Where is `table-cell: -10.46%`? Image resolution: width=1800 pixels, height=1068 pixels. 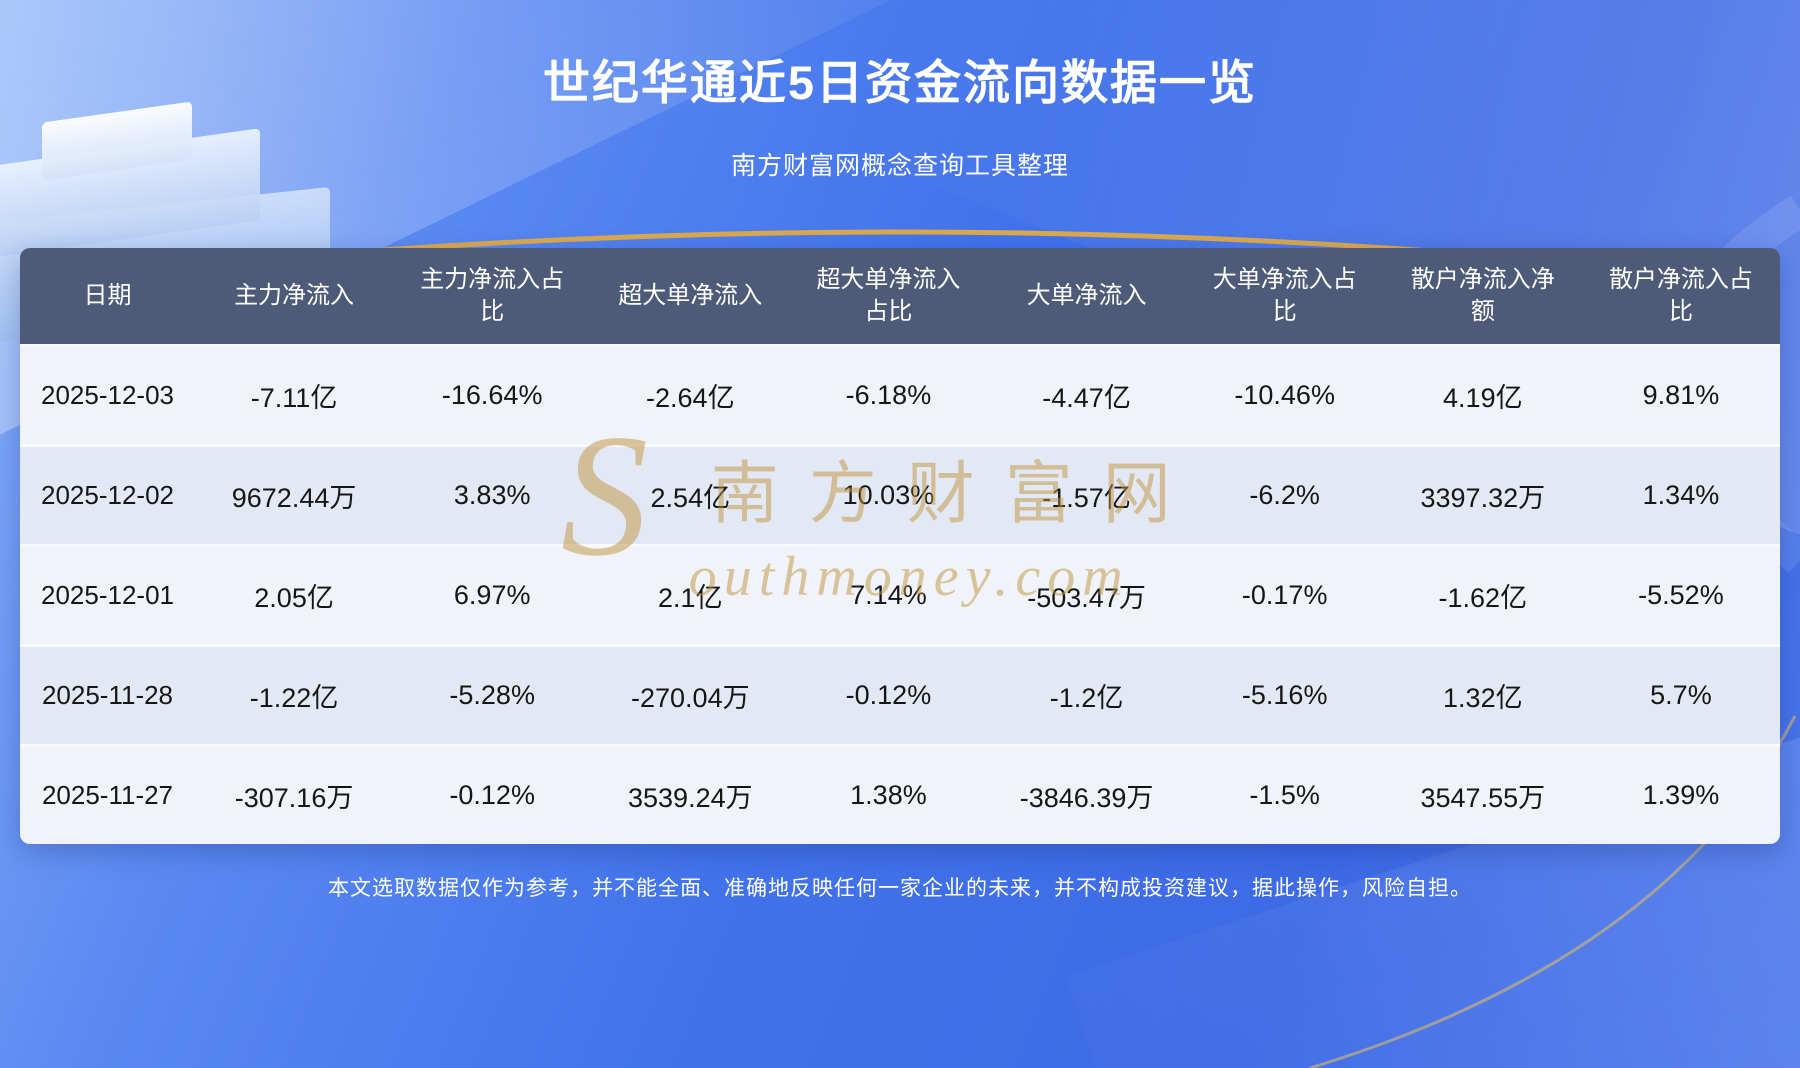
table-cell: -10.46% is located at coordinates (1284, 395).